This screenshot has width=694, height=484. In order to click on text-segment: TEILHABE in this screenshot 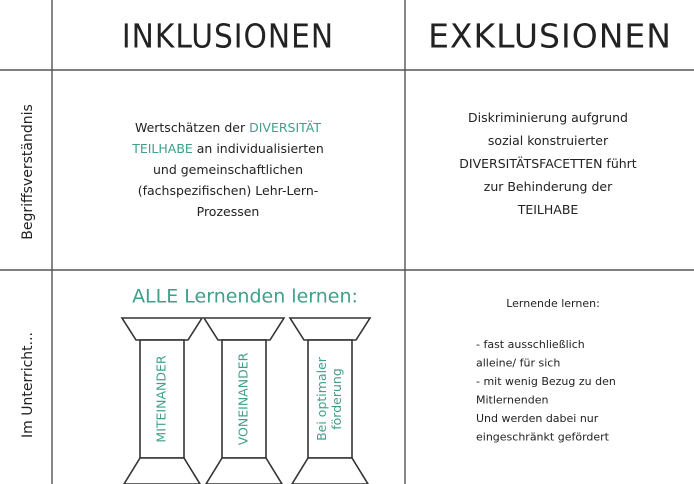, I will do `click(548, 209)`.